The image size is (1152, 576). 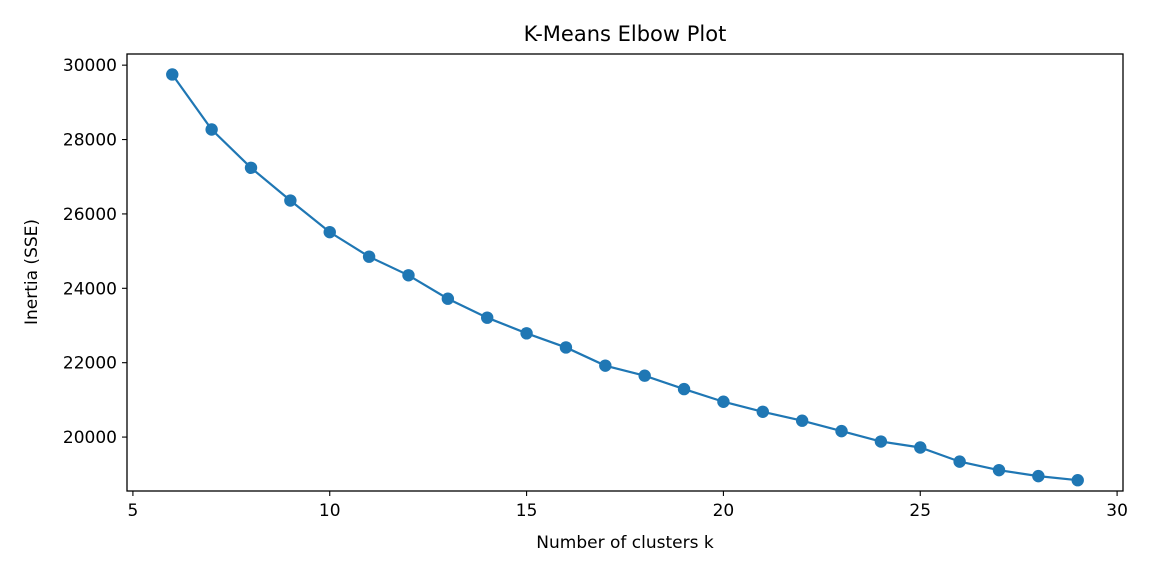 I want to click on y-tick-label: 22000, so click(x=90, y=364).